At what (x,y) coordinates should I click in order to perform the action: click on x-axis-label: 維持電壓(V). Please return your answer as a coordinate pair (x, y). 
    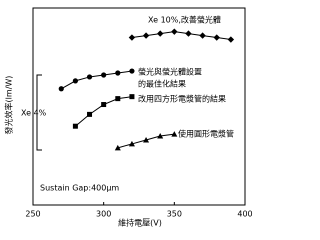
    Looking at the image, I should click on (140, 223).